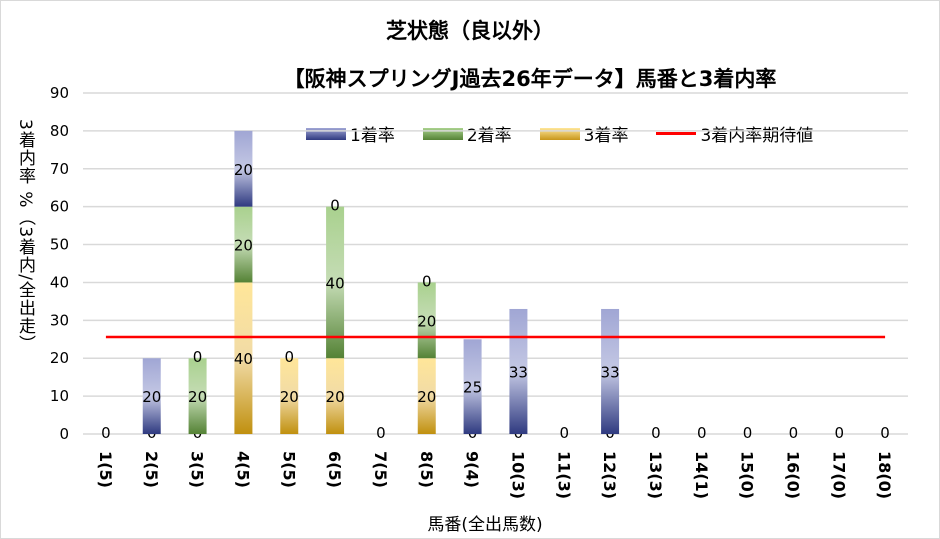 The height and width of the screenshot is (539, 940). I want to click on x-tick-label: 1(5), so click(105, 469).